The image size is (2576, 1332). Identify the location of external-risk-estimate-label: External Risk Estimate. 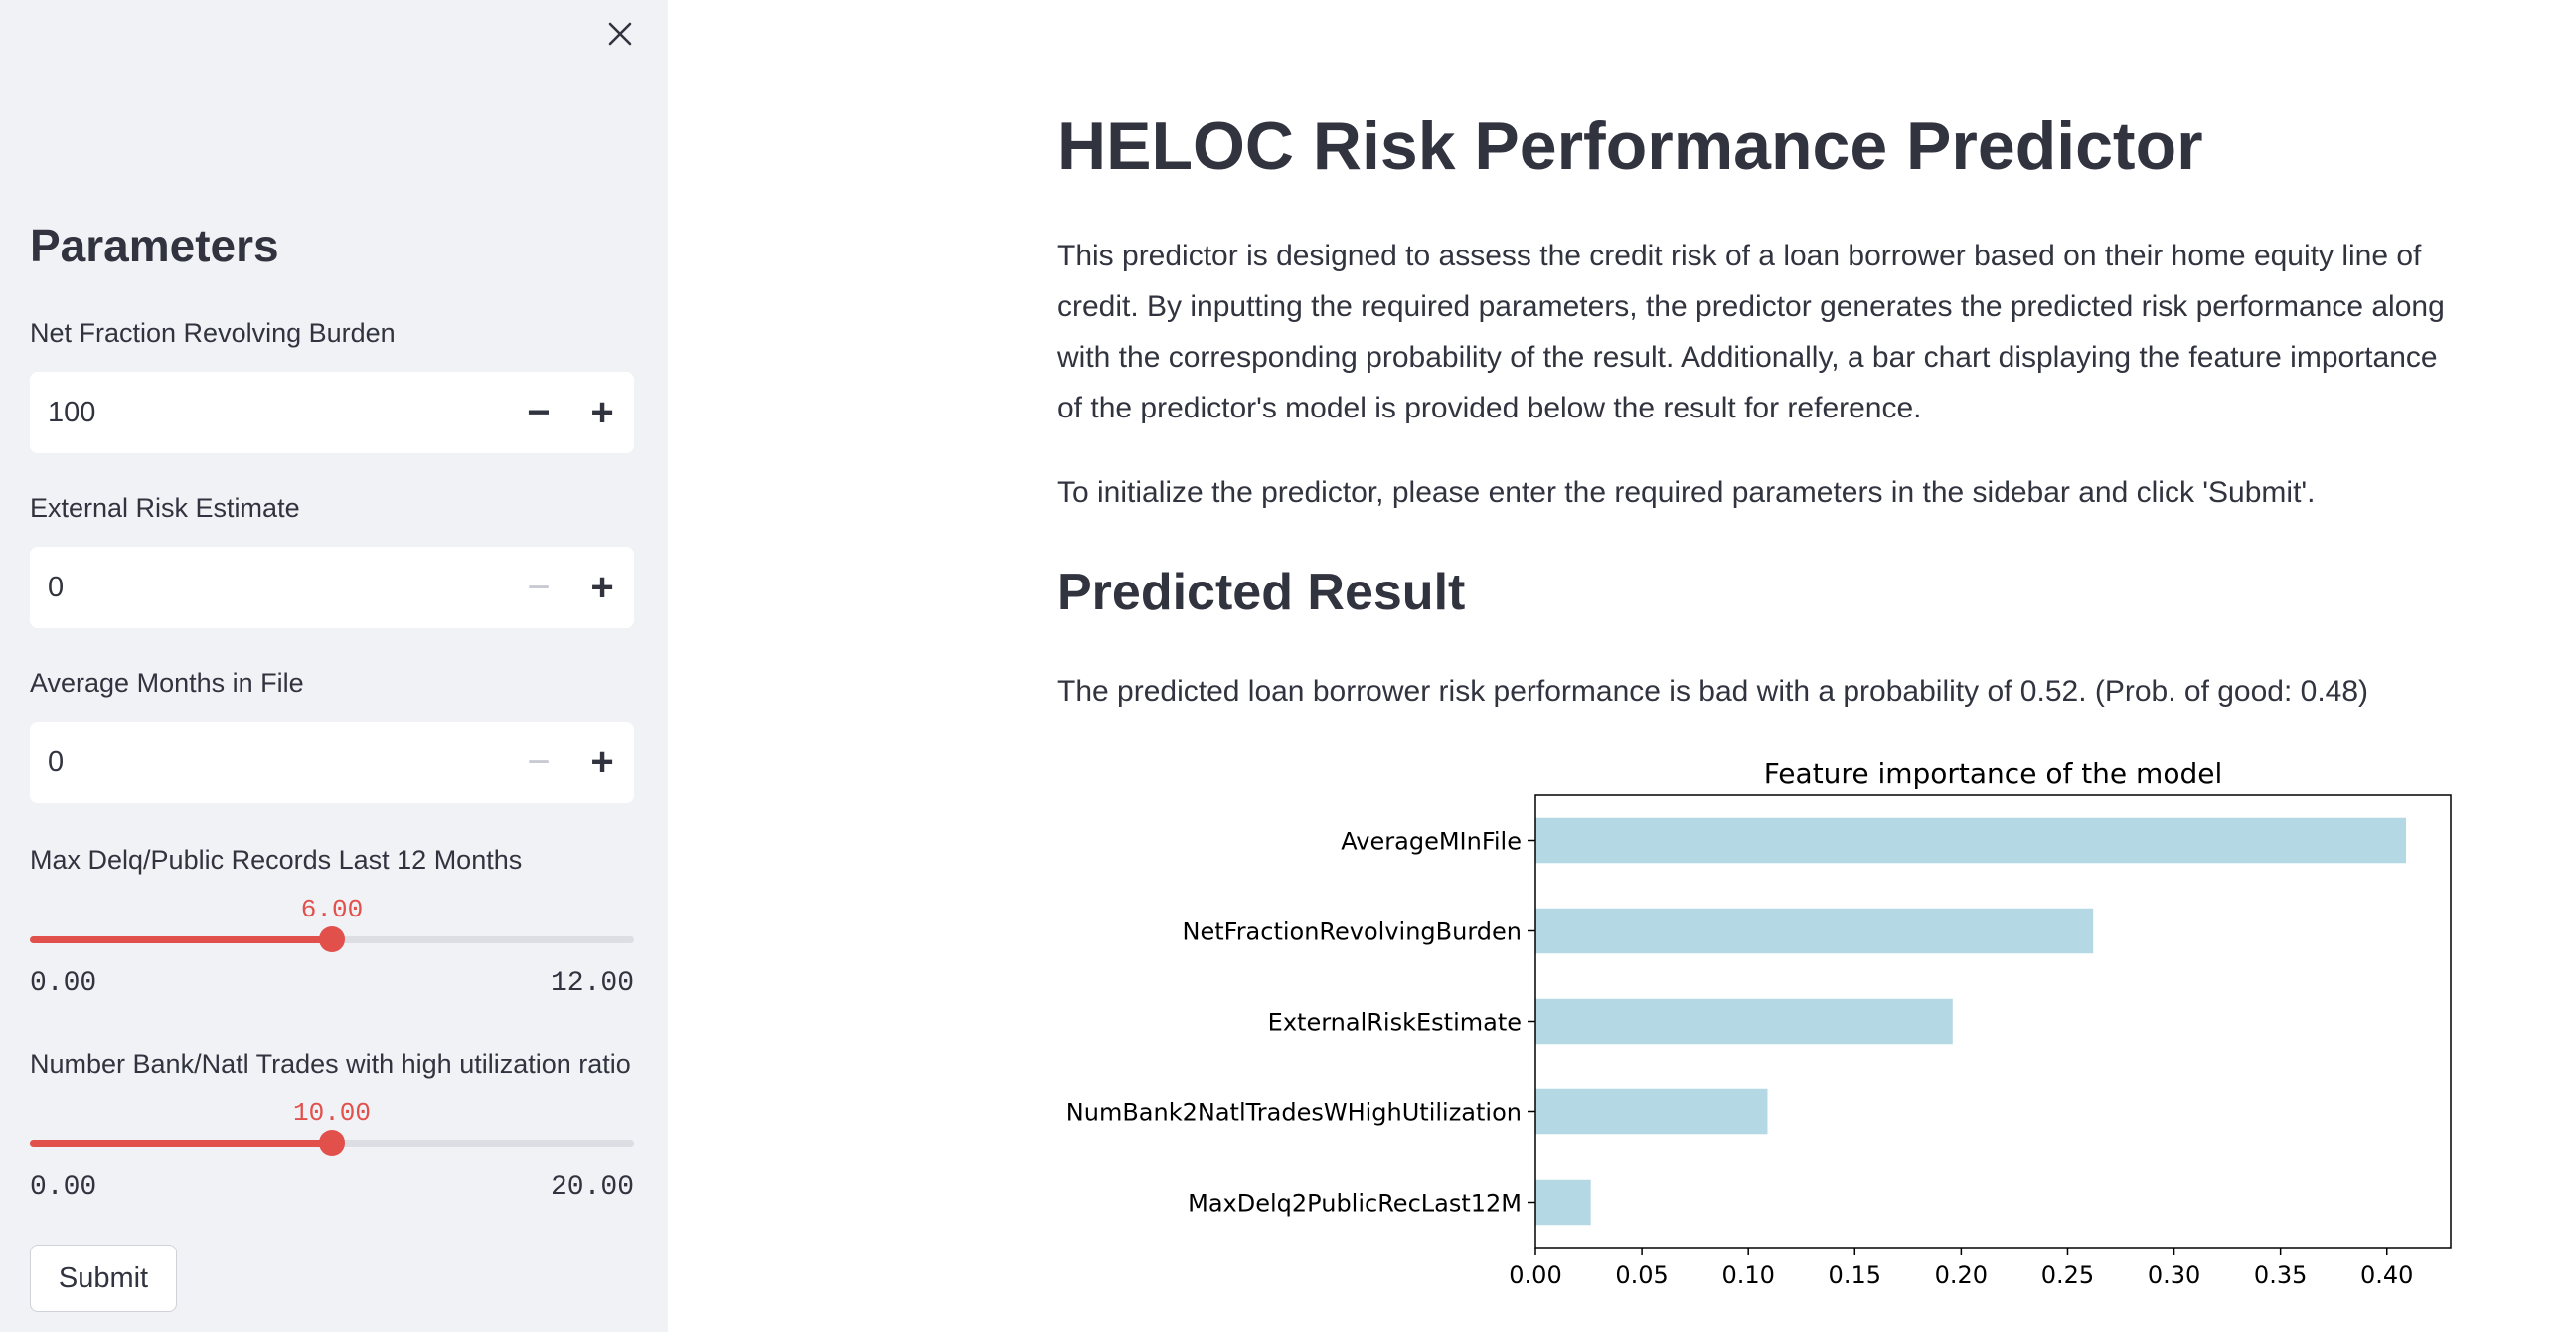
(165, 508).